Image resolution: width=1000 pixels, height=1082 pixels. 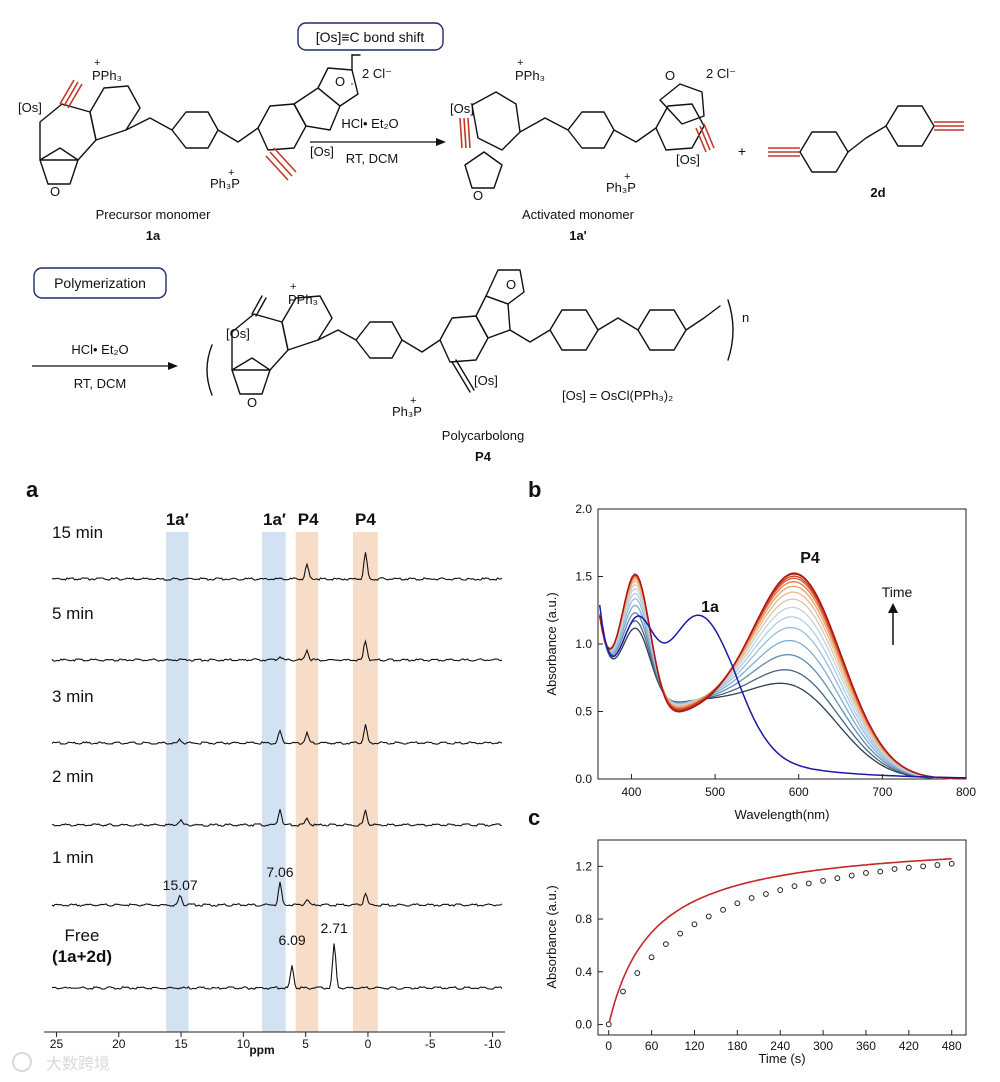 What do you see at coordinates (119, 1044) in the screenshot?
I see `nmr-x-tick-label: 20` at bounding box center [119, 1044].